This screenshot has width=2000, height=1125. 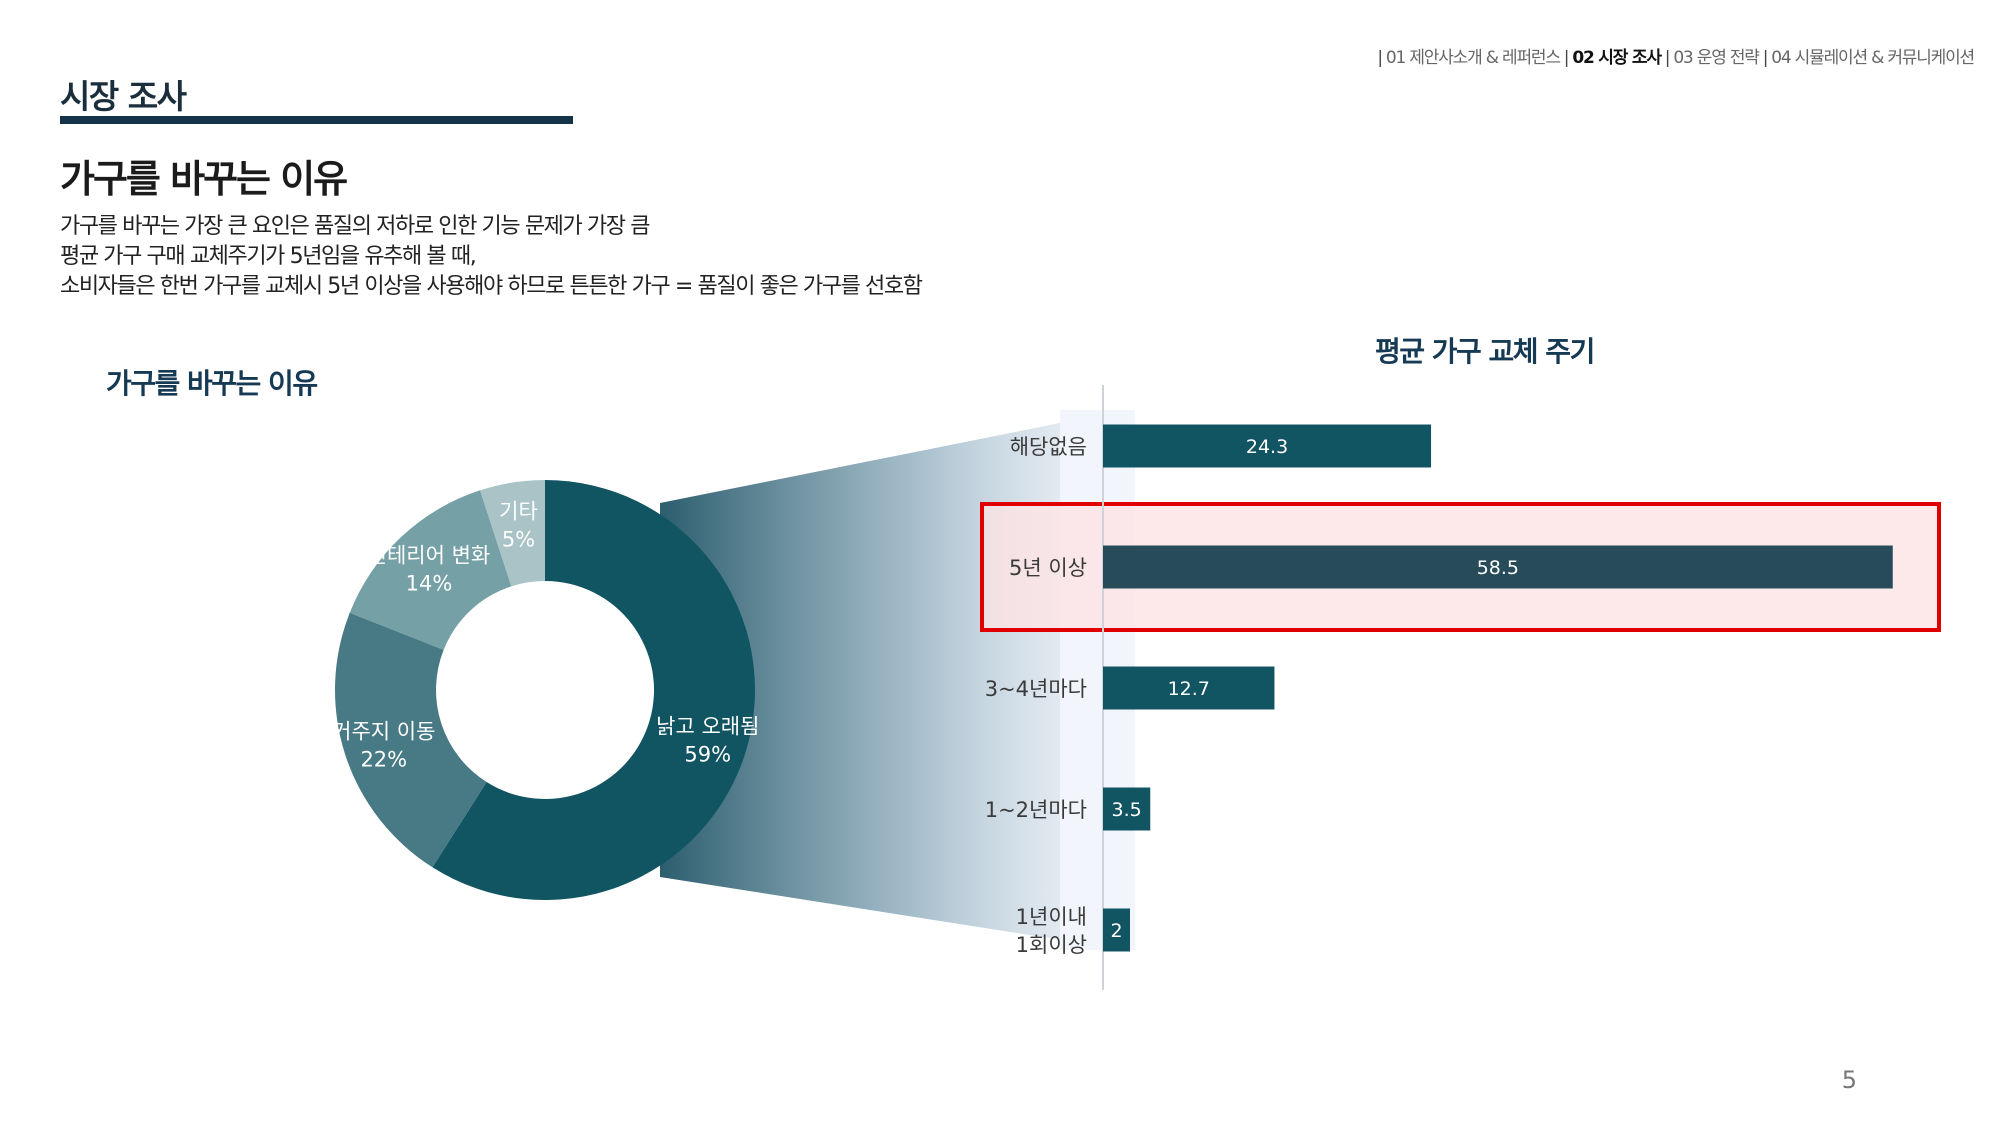 I want to click on bar-value-label: 58.5, so click(x=1498, y=568).